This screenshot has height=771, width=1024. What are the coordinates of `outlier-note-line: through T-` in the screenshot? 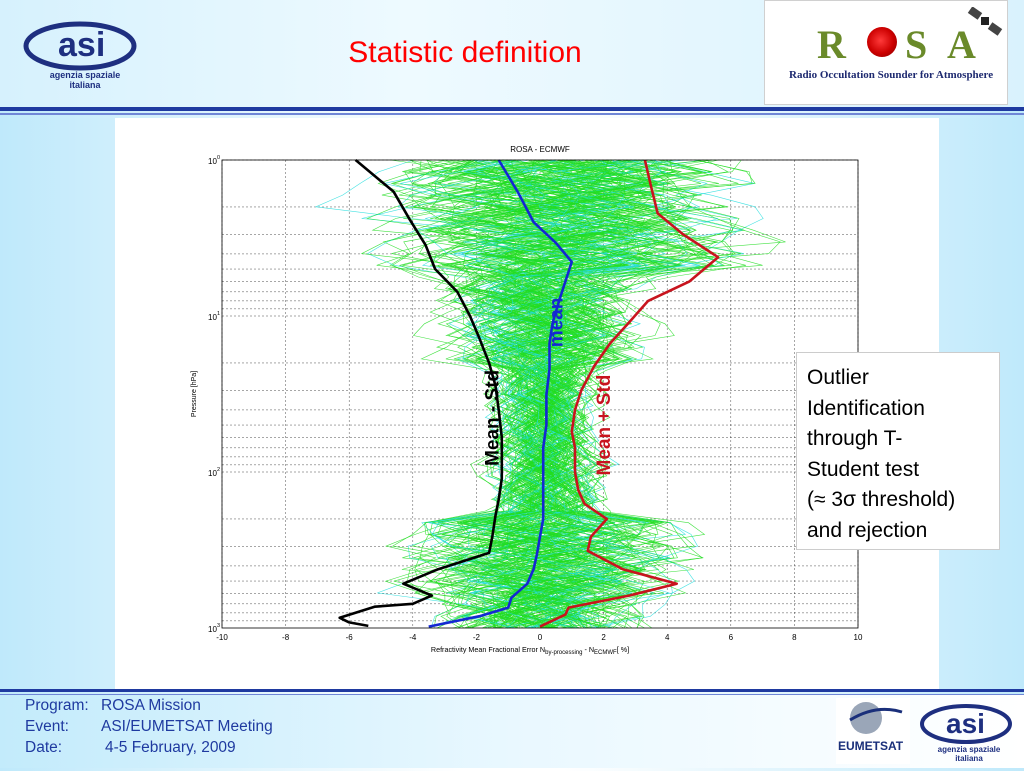 It's located at (855, 438).